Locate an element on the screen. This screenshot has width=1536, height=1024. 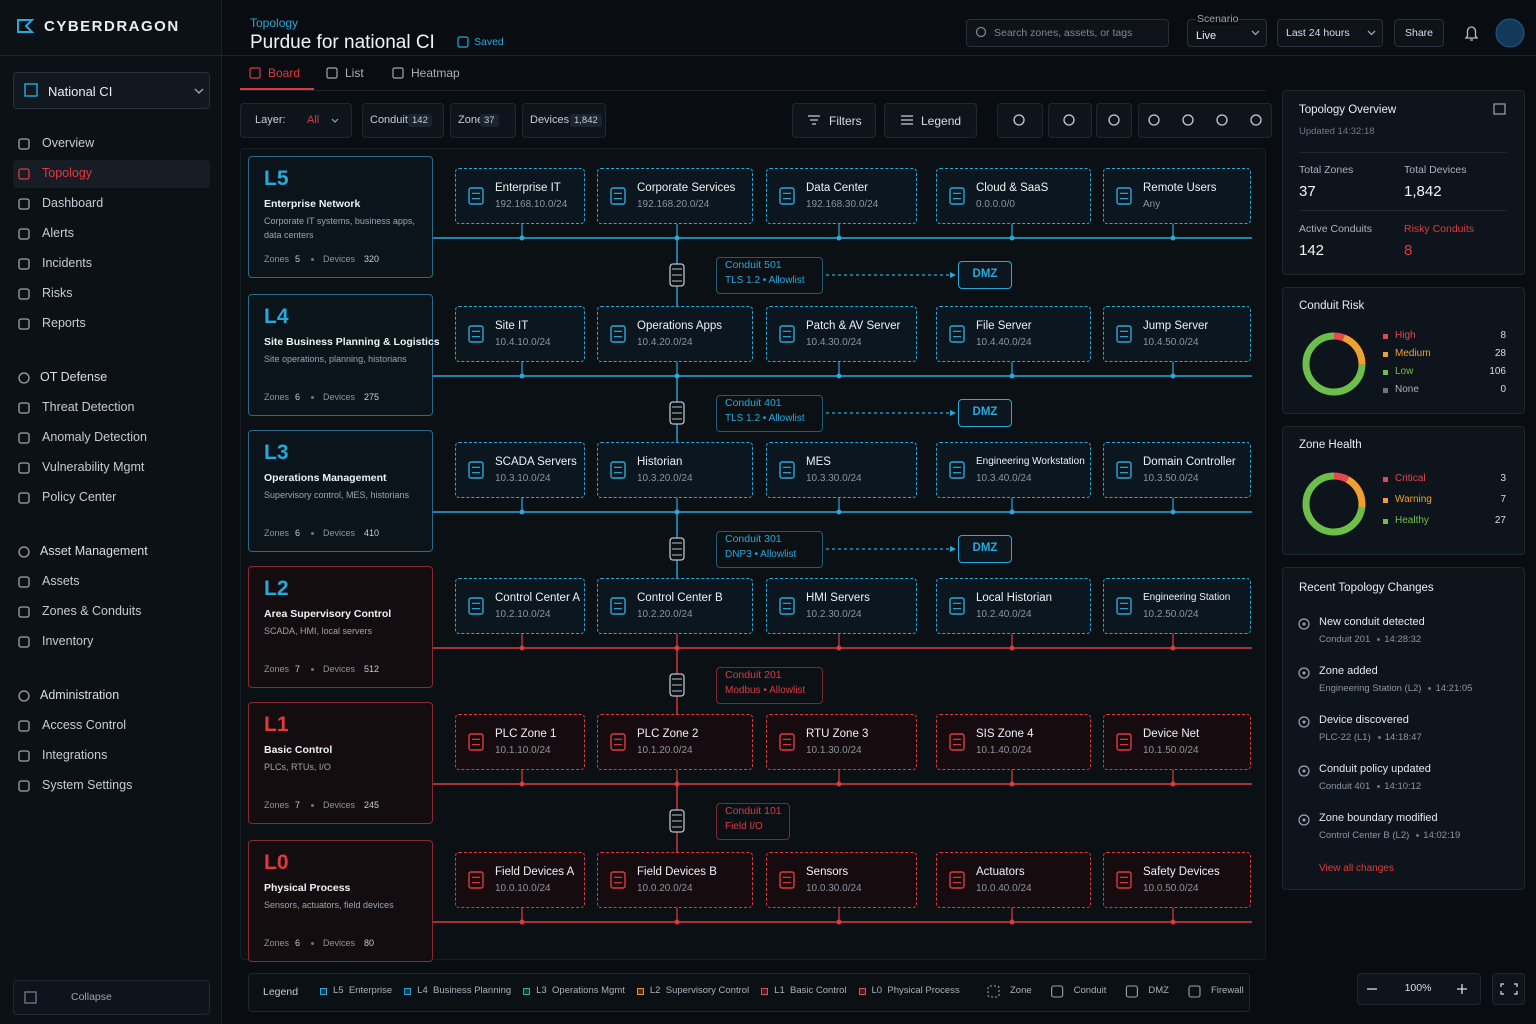
nav-item: Alerts is located at coordinates (58, 233).